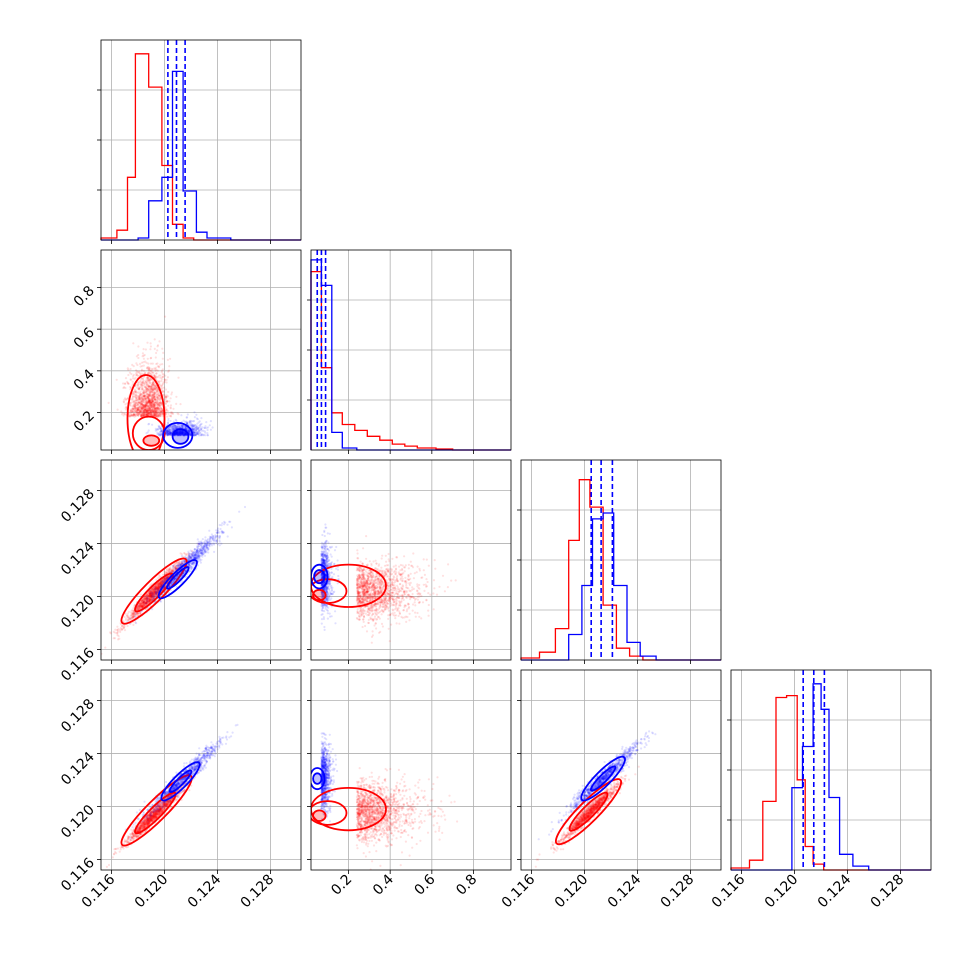 The image size is (970, 970). I want to click on hist-0-blue-histogram, so click(201, 155).